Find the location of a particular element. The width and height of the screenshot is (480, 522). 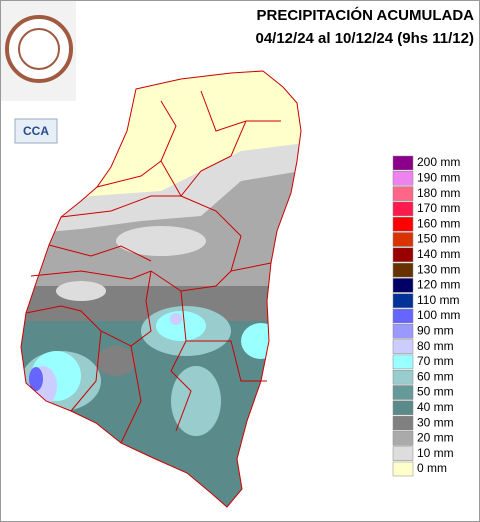

legend-label: 200 mm is located at coordinates (438, 162).